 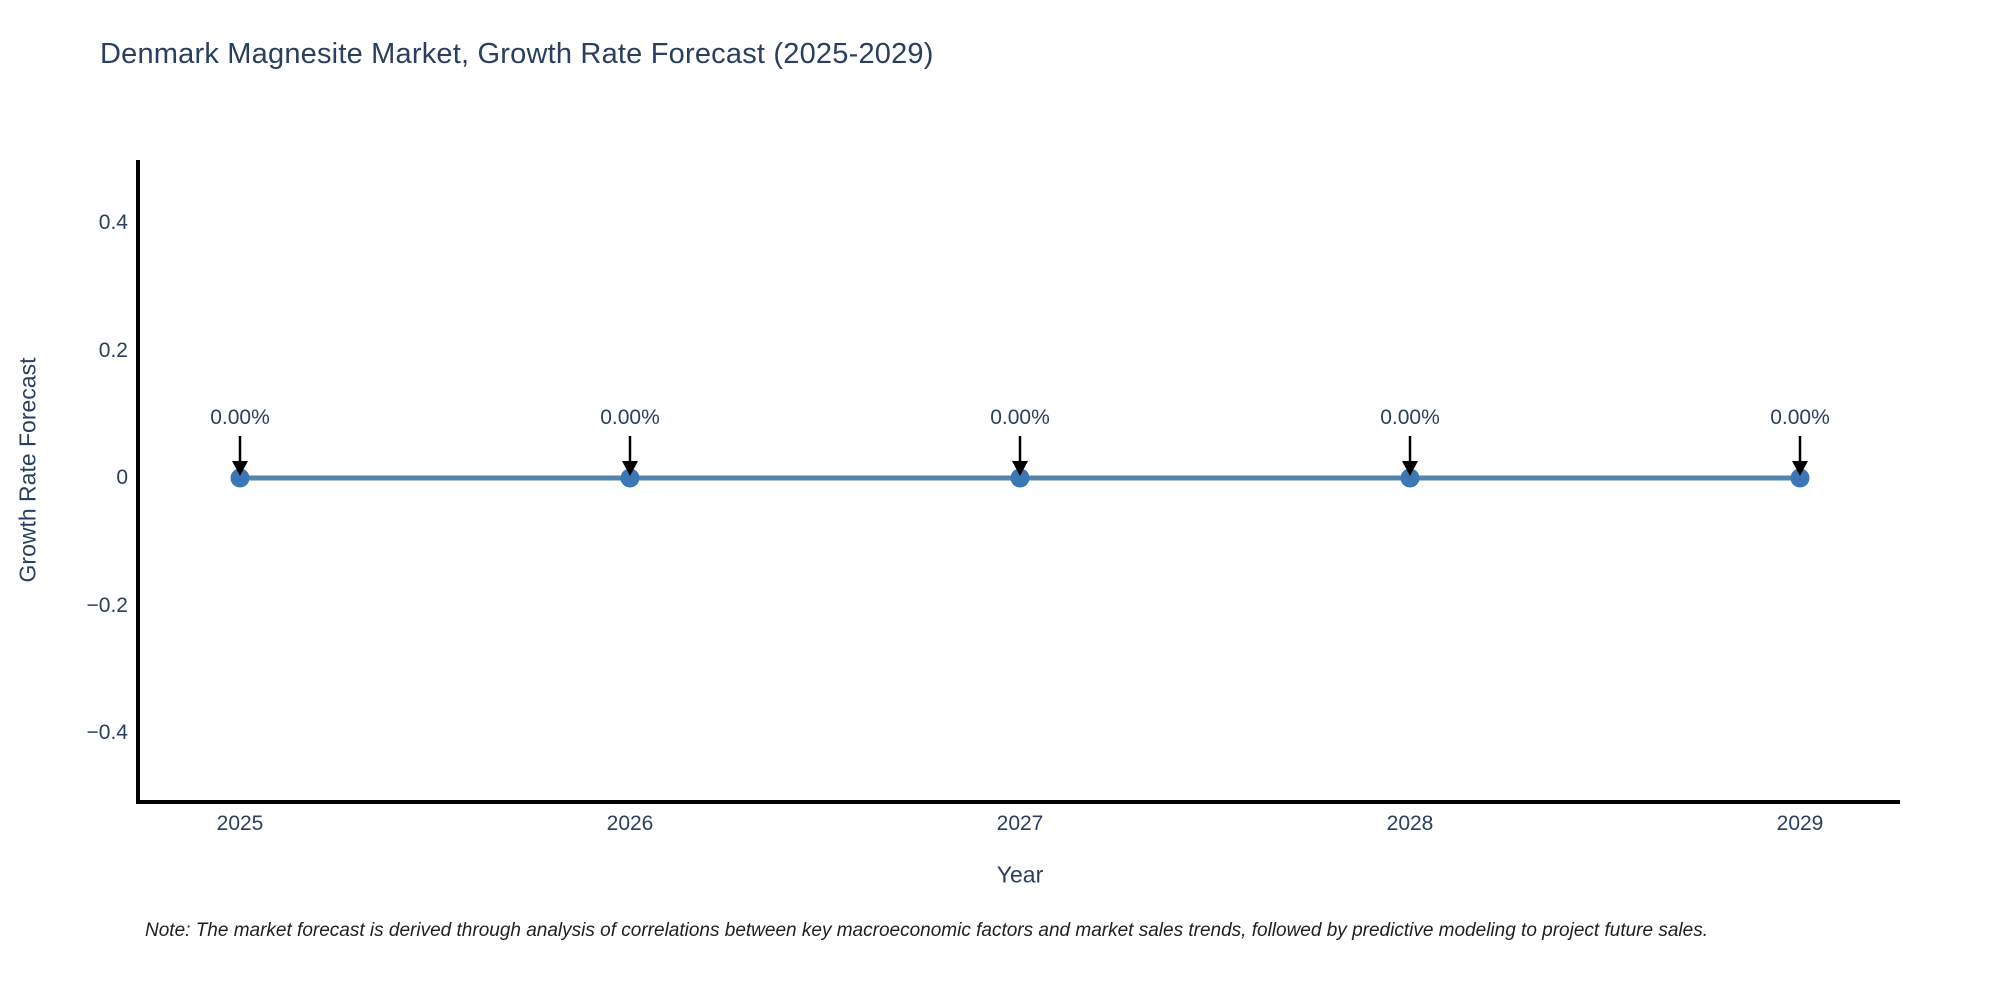 What do you see at coordinates (1410, 823) in the screenshot?
I see `x-tick-label: 2028` at bounding box center [1410, 823].